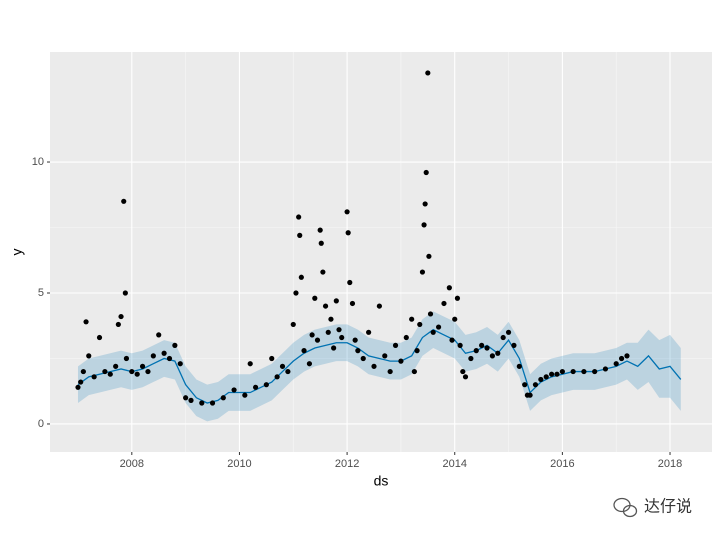 The height and width of the screenshot is (538, 720). Describe the element at coordinates (379, 366) in the screenshot. I see `forecast-line` at that location.